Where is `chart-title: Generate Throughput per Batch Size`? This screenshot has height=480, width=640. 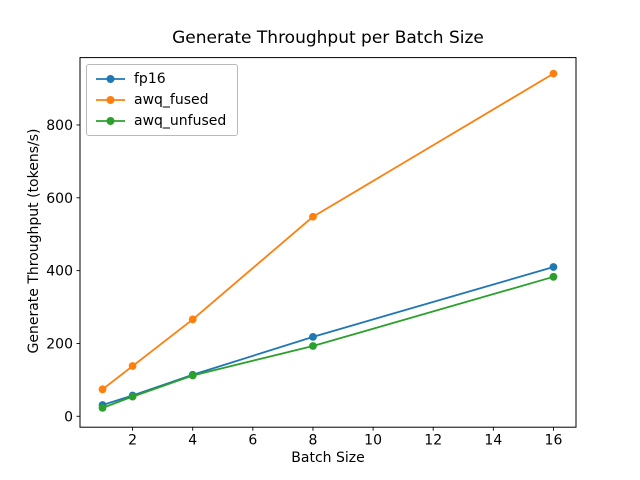 chart-title: Generate Throughput per Batch Size is located at coordinates (328, 38).